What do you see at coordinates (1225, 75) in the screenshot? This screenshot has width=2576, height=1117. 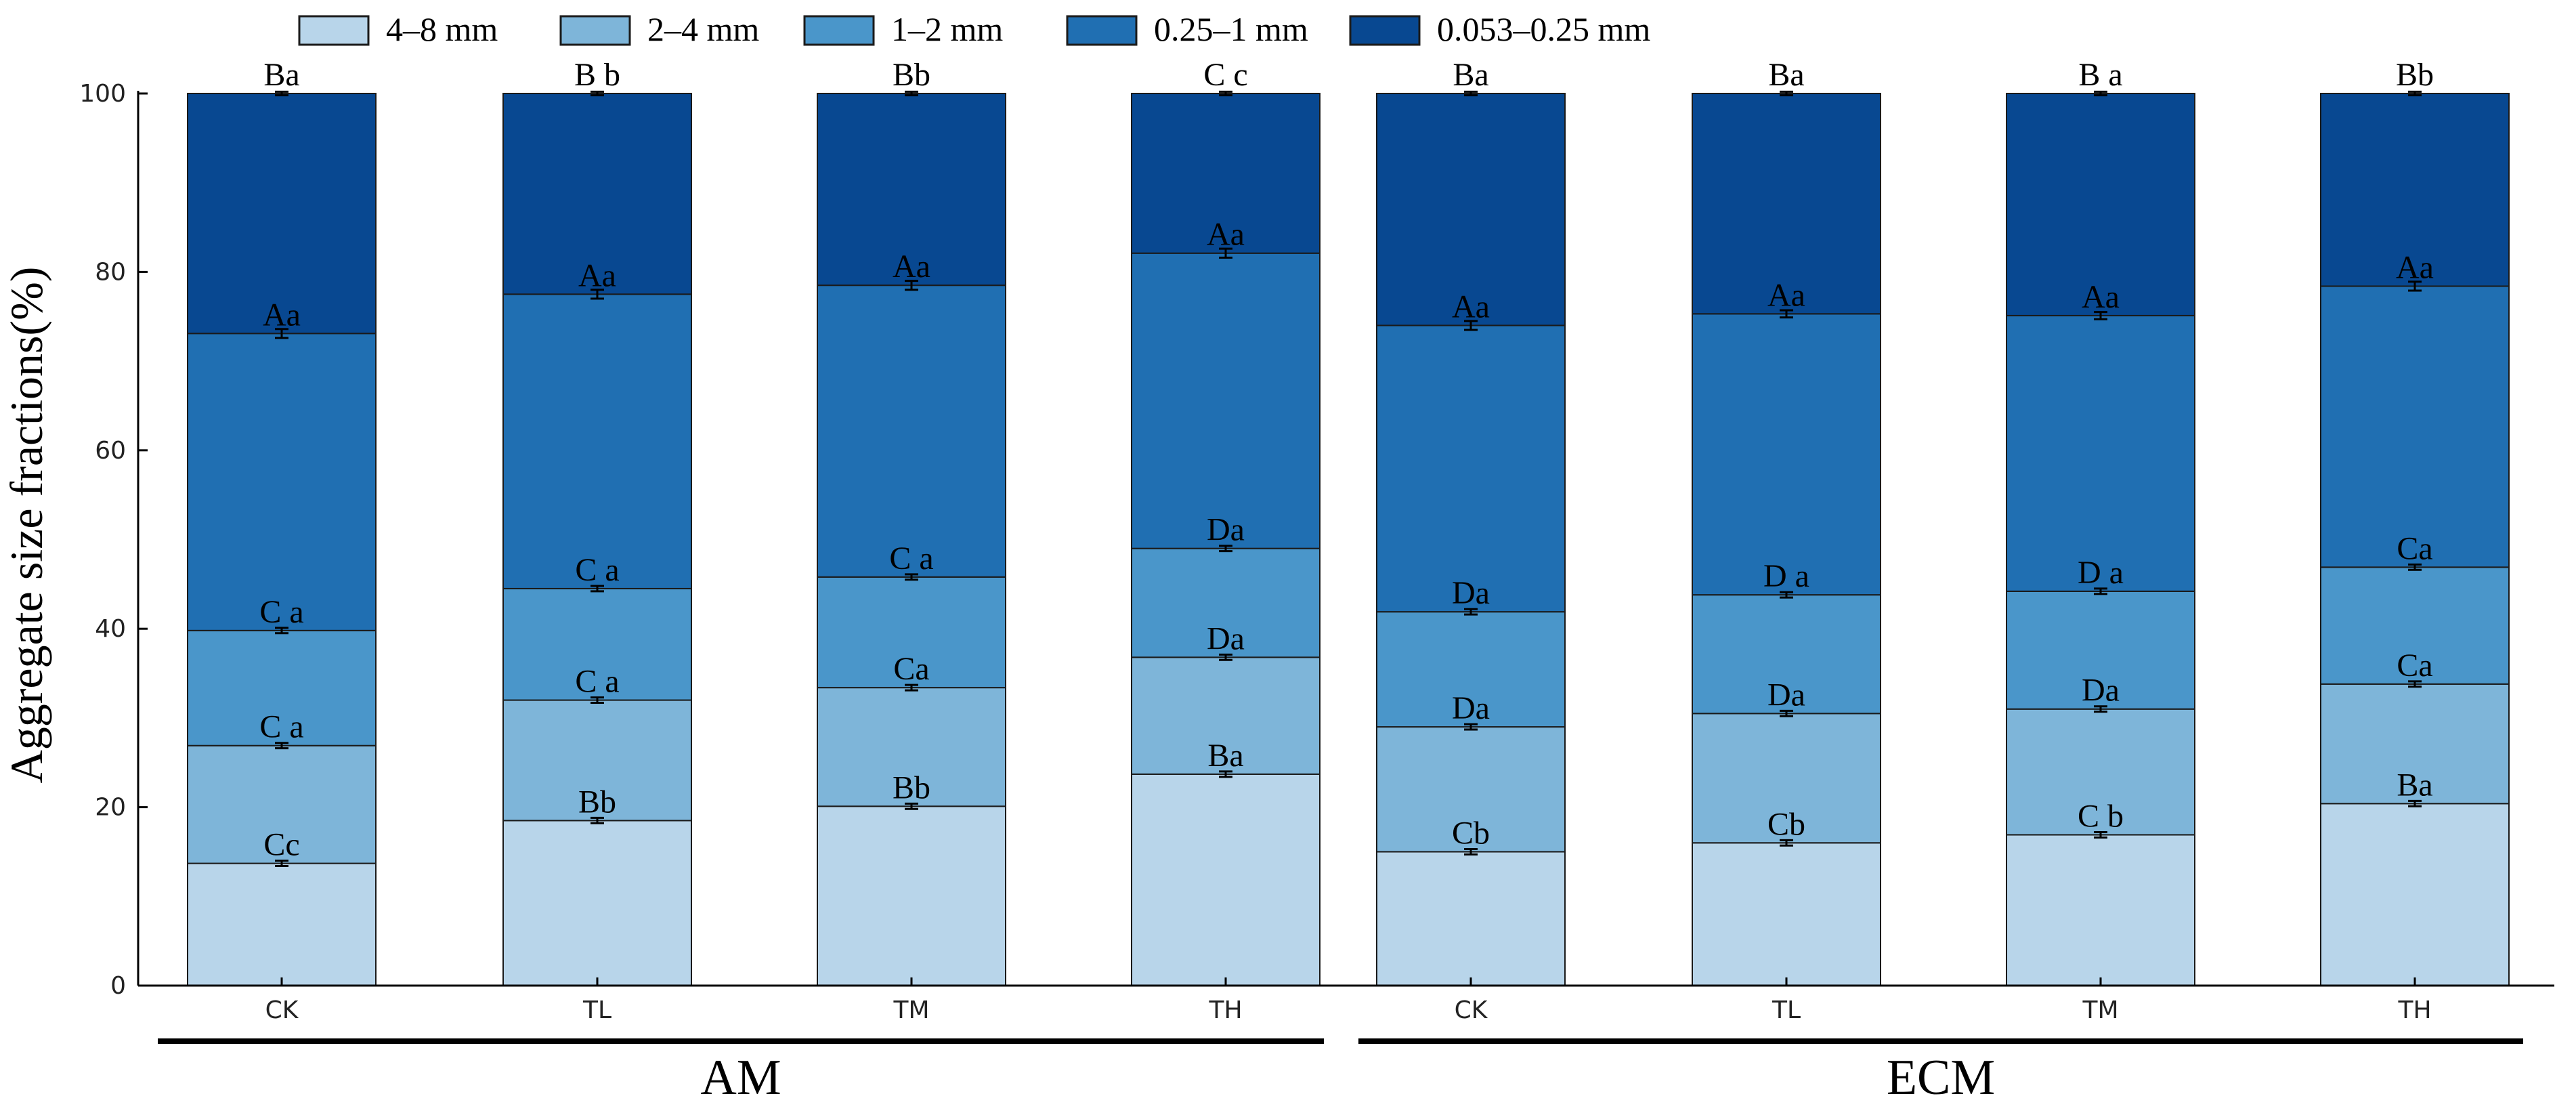 I see `significance-label: C c` at bounding box center [1225, 75].